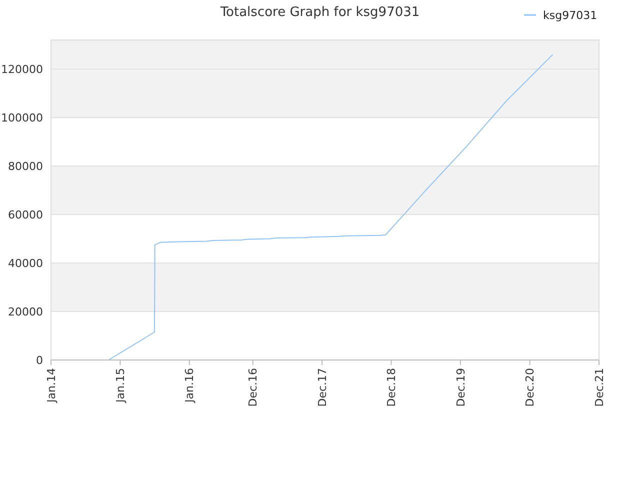 The image size is (640, 480). I want to click on x-tick-label: Dec.20, so click(530, 387).